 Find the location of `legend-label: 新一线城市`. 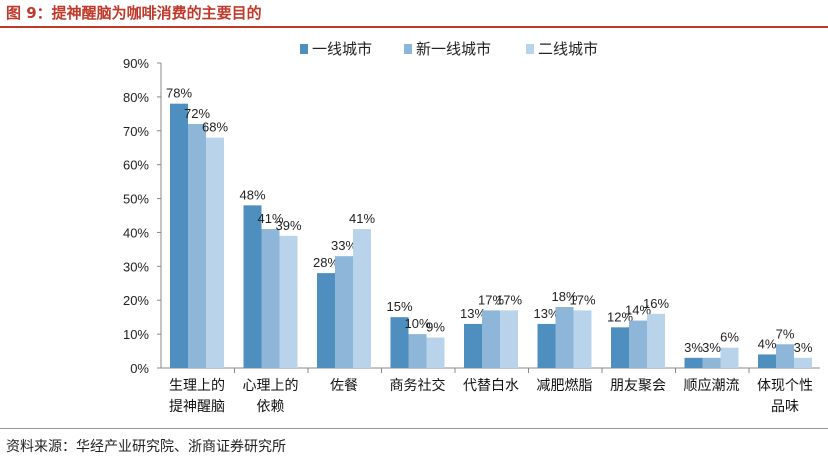

legend-label: 新一线城市 is located at coordinates (453, 49).